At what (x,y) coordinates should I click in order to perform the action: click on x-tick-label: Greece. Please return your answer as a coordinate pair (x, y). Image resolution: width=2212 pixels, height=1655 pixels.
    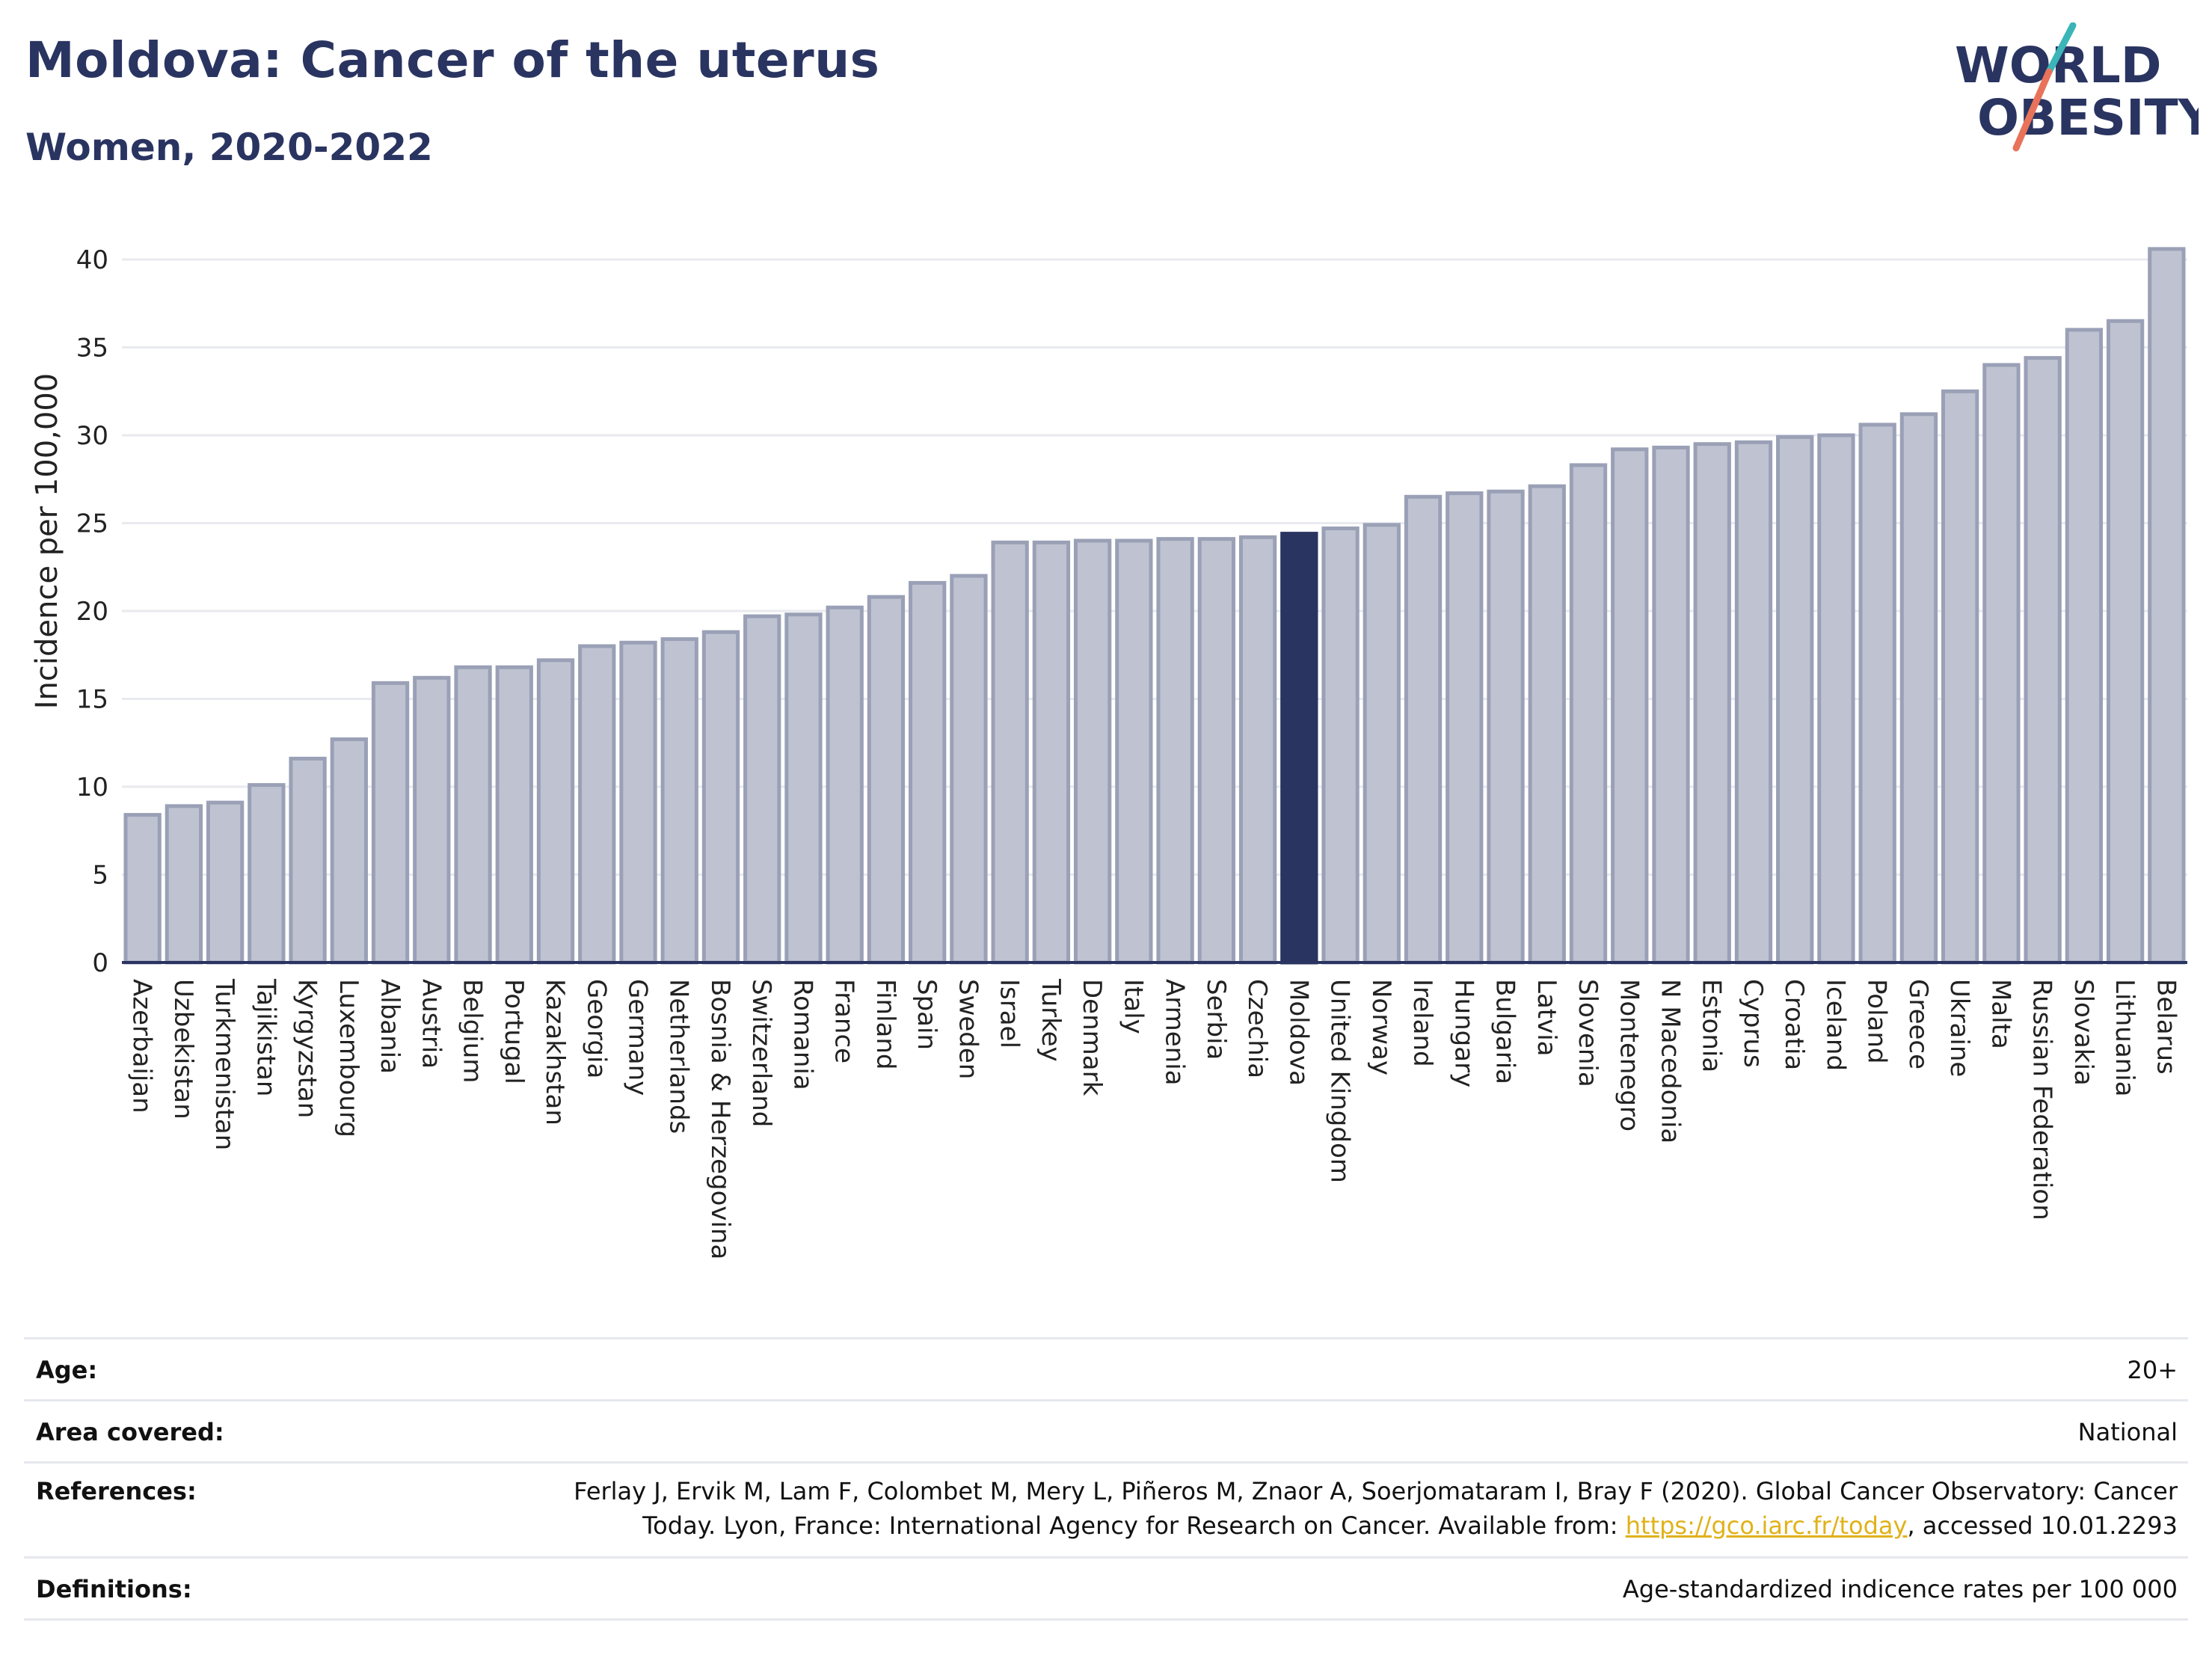
    Looking at the image, I should click on (1918, 1024).